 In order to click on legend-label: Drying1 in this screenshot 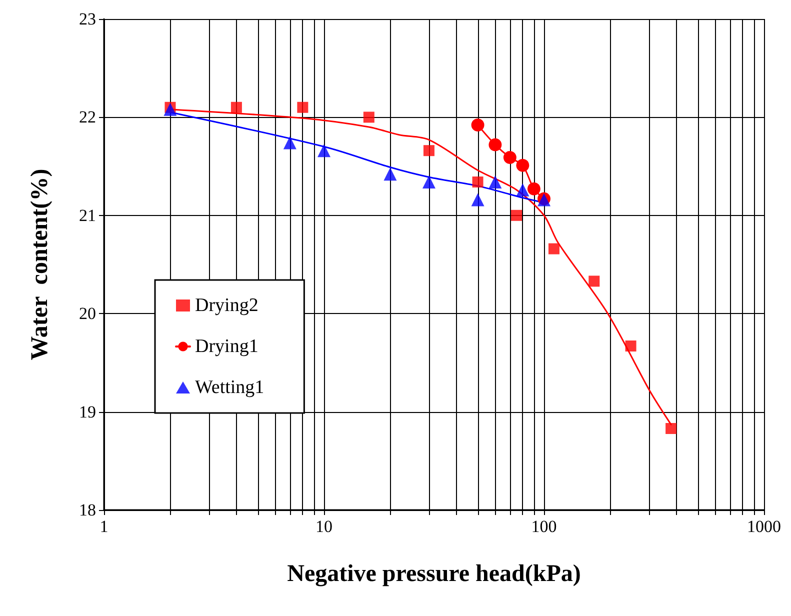, I will do `click(226, 346)`.